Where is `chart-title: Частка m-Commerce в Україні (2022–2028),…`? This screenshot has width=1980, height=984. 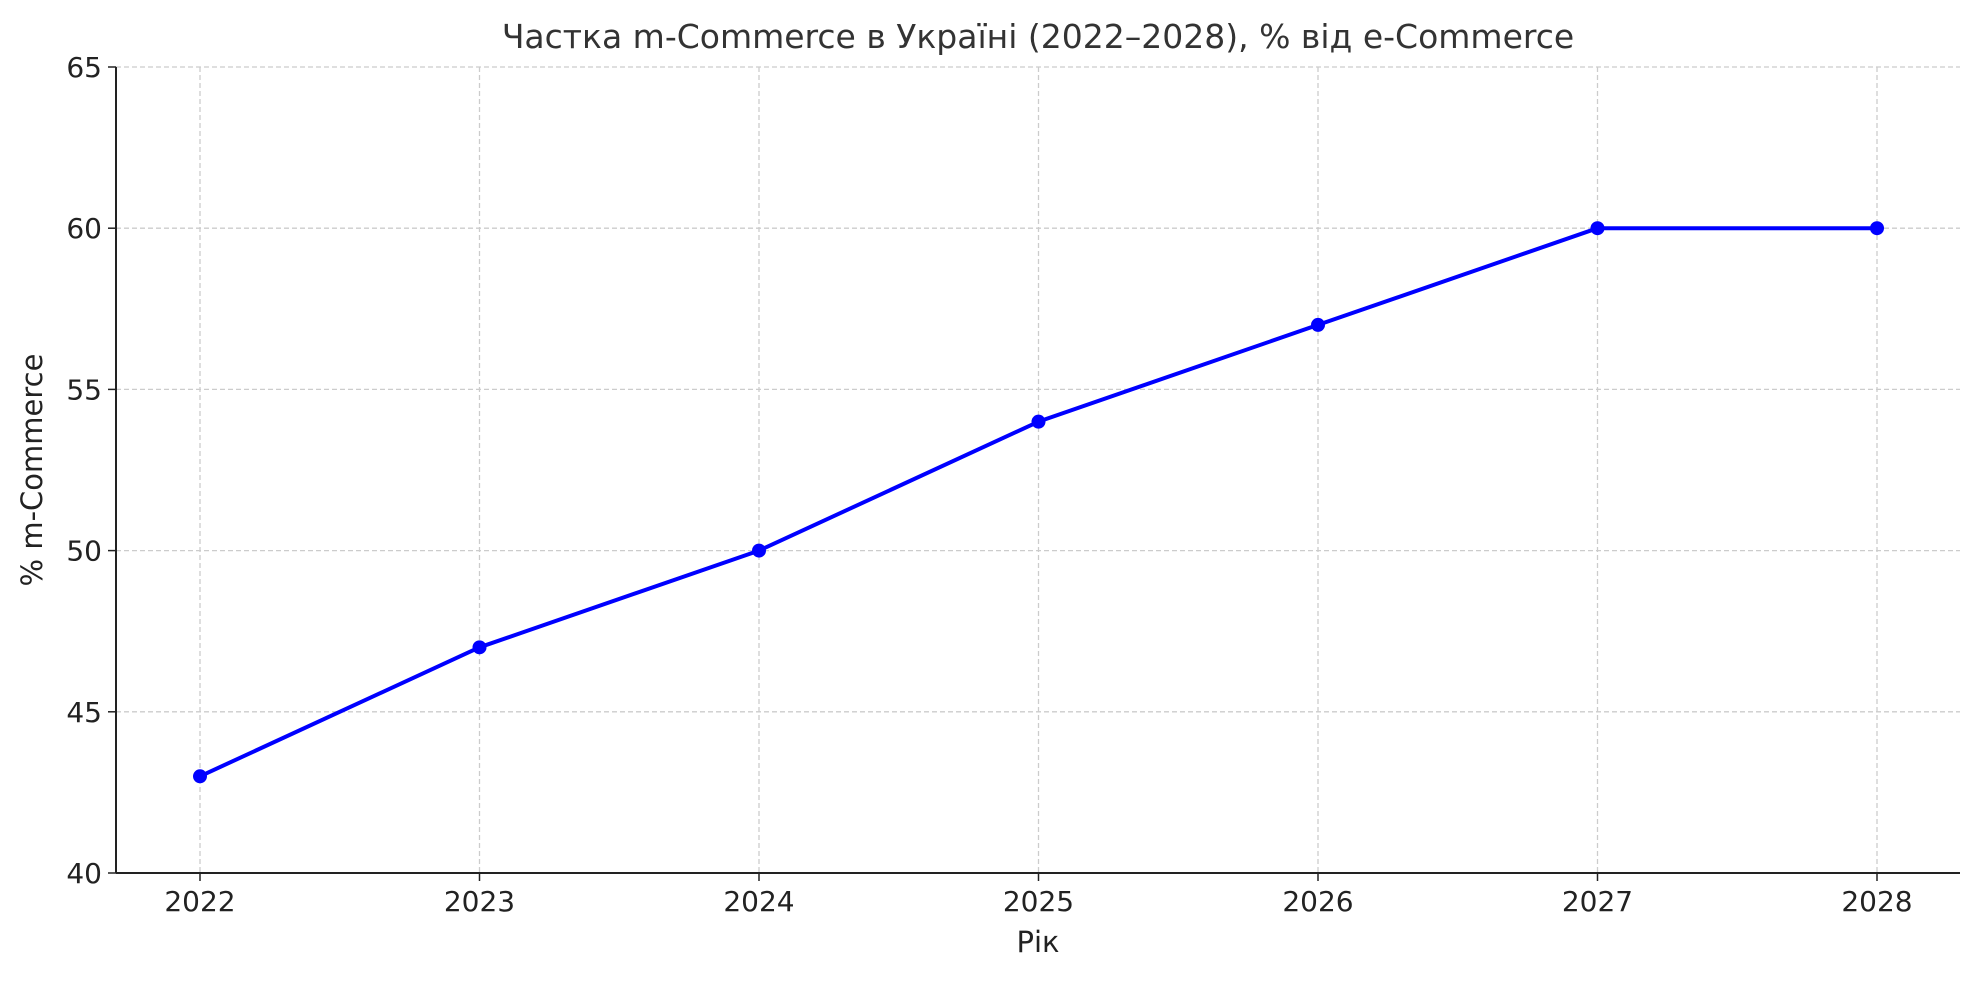
chart-title: Частка m-Commerce в Україні (2022–2028),… is located at coordinates (1038, 36).